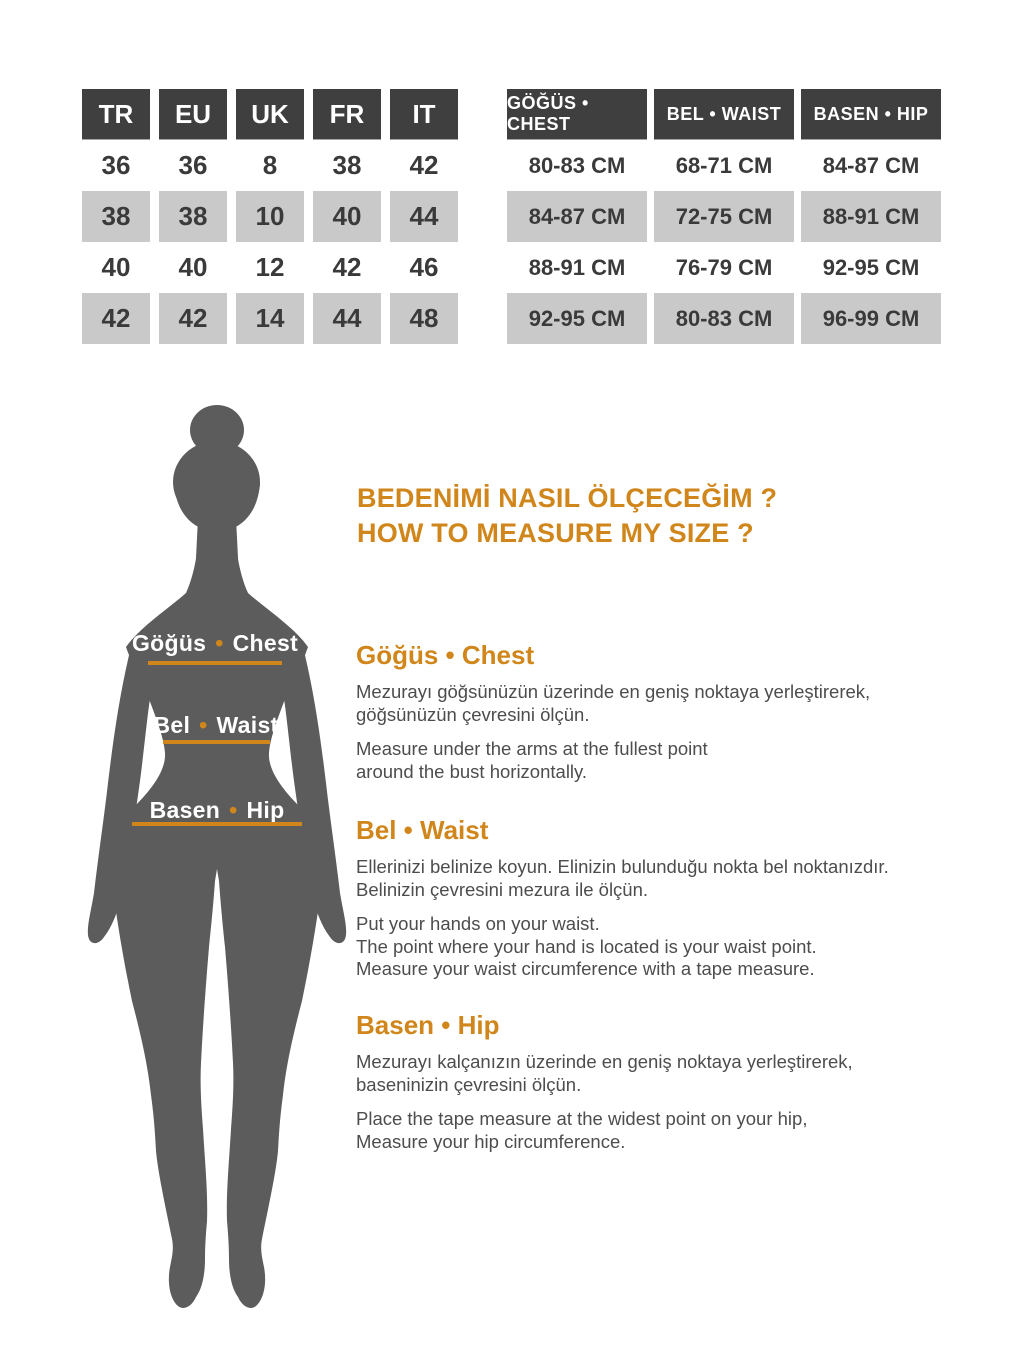 Image resolution: width=1020 pixels, height=1360 pixels. I want to click on right-arm, so click(315, 797).